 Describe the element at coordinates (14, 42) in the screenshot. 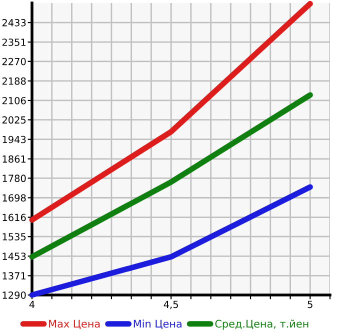

I see `y-tick-label: 2351` at that location.